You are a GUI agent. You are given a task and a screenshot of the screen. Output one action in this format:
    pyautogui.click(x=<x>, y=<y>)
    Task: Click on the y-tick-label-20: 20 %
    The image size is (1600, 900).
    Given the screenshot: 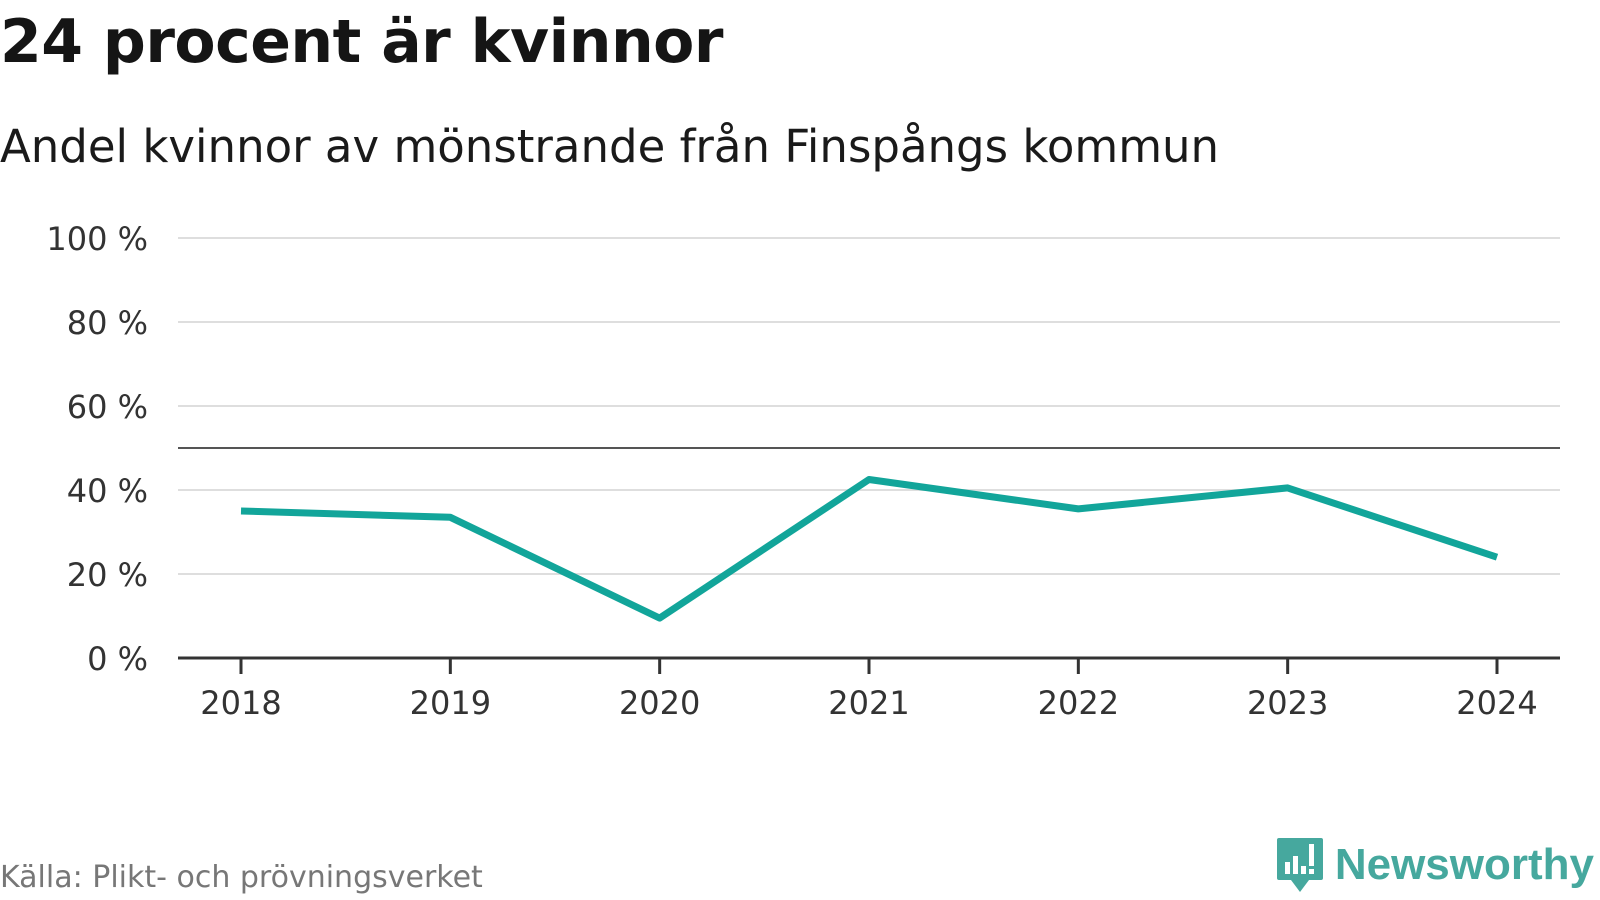 What is the action you would take?
    pyautogui.click(x=107, y=575)
    